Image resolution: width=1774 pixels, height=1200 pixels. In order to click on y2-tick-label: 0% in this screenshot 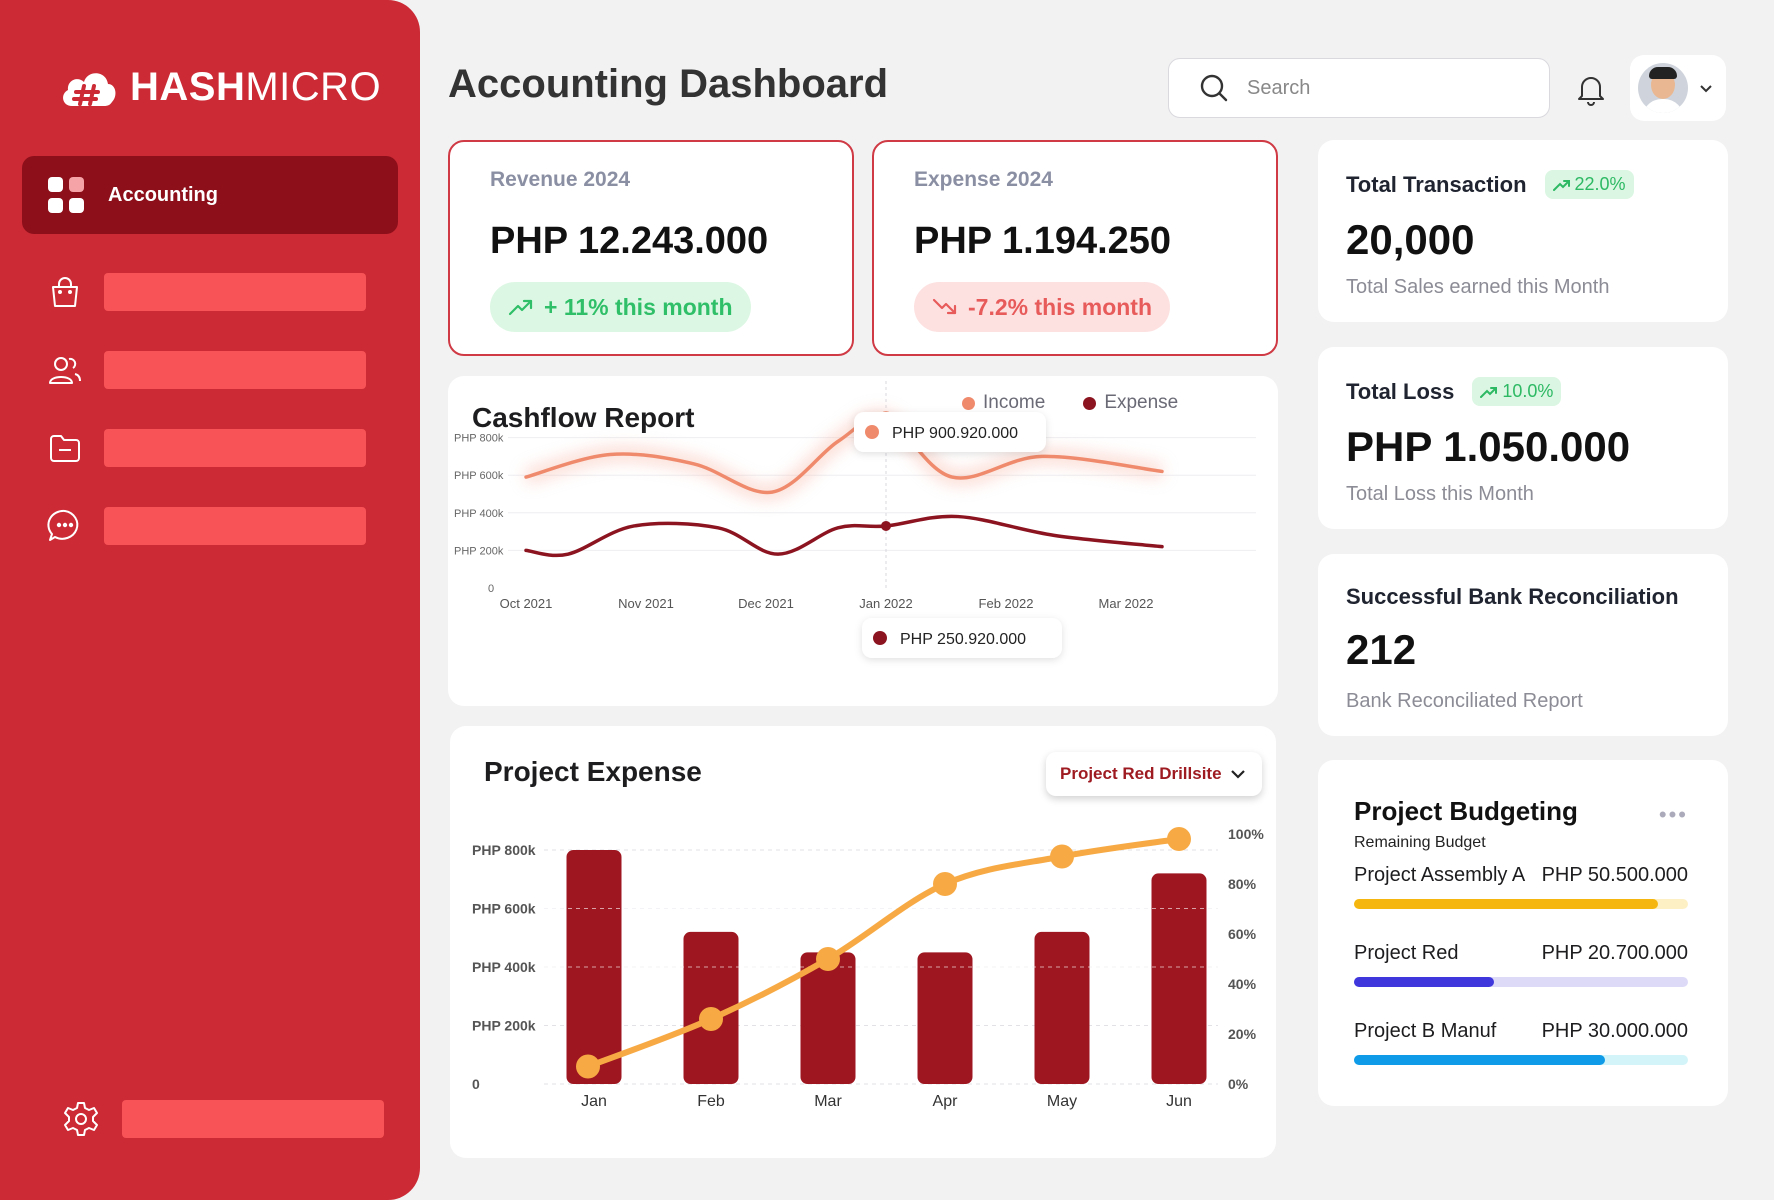, I will do `click(1238, 1084)`.